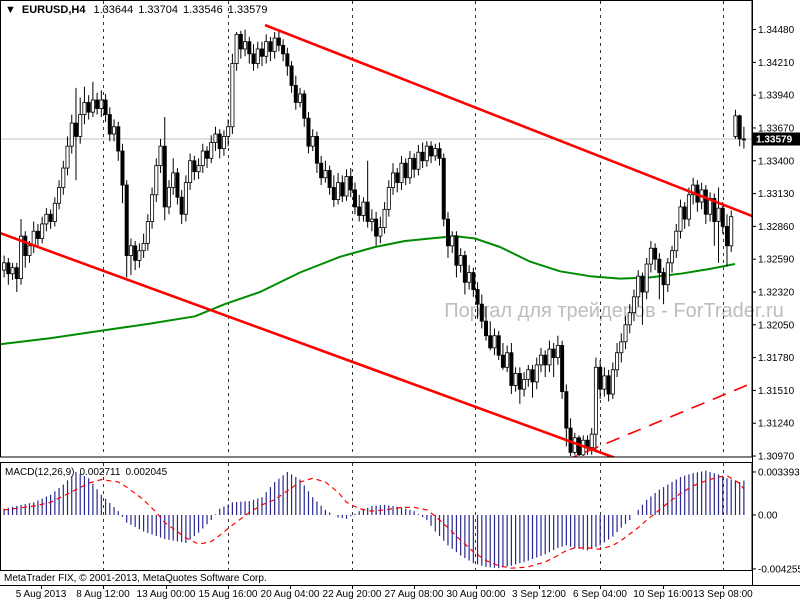 This screenshot has width=800, height=600. Describe the element at coordinates (539, 594) in the screenshot. I see `time-label: 3 Sep 12:00` at that location.